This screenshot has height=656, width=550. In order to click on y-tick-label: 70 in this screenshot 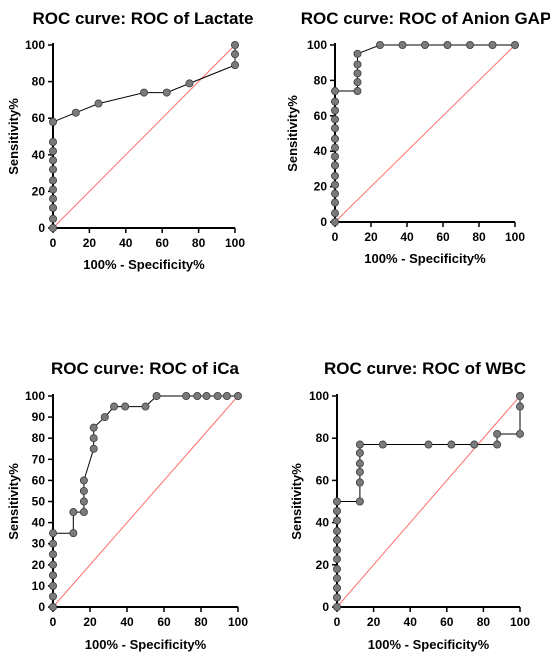, I will do `click(39, 459)`.